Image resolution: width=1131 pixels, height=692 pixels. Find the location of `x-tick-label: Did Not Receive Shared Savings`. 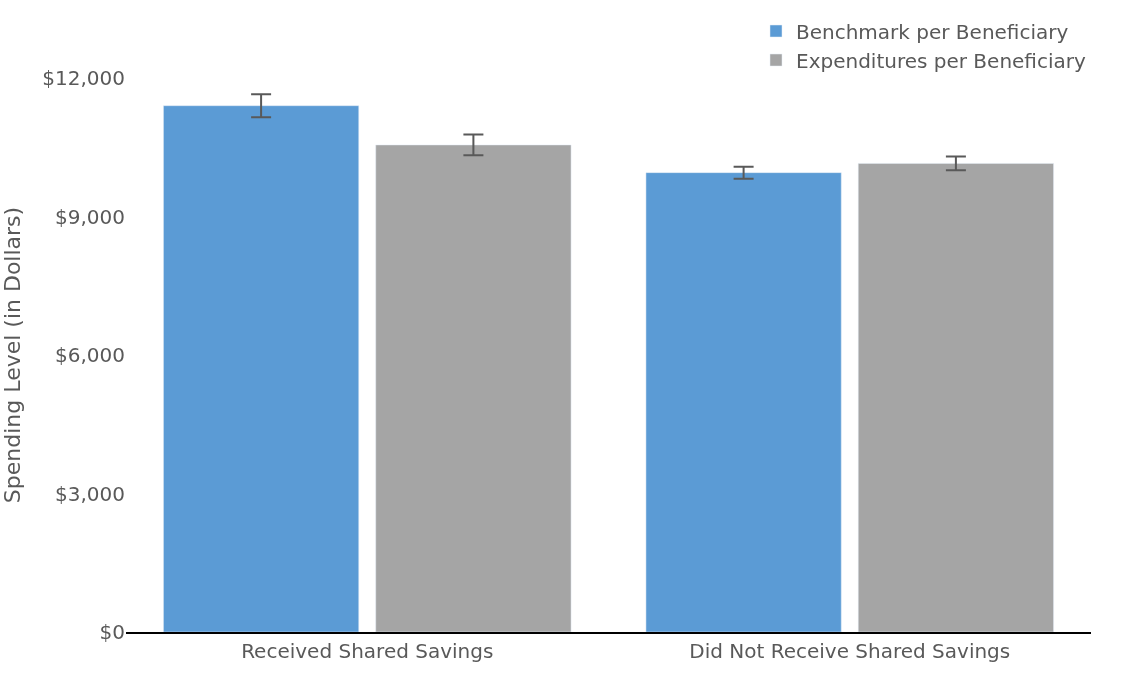

x-tick-label: Did Not Receive Shared Savings is located at coordinates (850, 651).